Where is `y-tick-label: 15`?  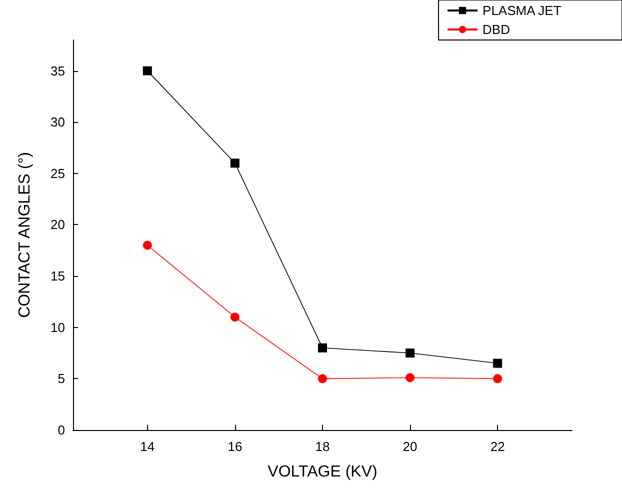
y-tick-label: 15 is located at coordinates (57, 276).